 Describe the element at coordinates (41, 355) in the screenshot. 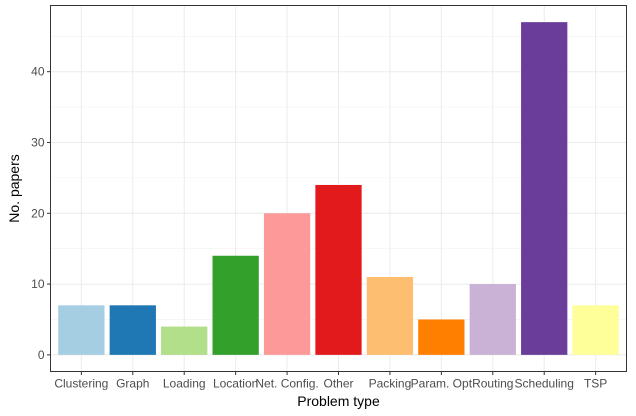

I see `y-tick-label: 0` at that location.